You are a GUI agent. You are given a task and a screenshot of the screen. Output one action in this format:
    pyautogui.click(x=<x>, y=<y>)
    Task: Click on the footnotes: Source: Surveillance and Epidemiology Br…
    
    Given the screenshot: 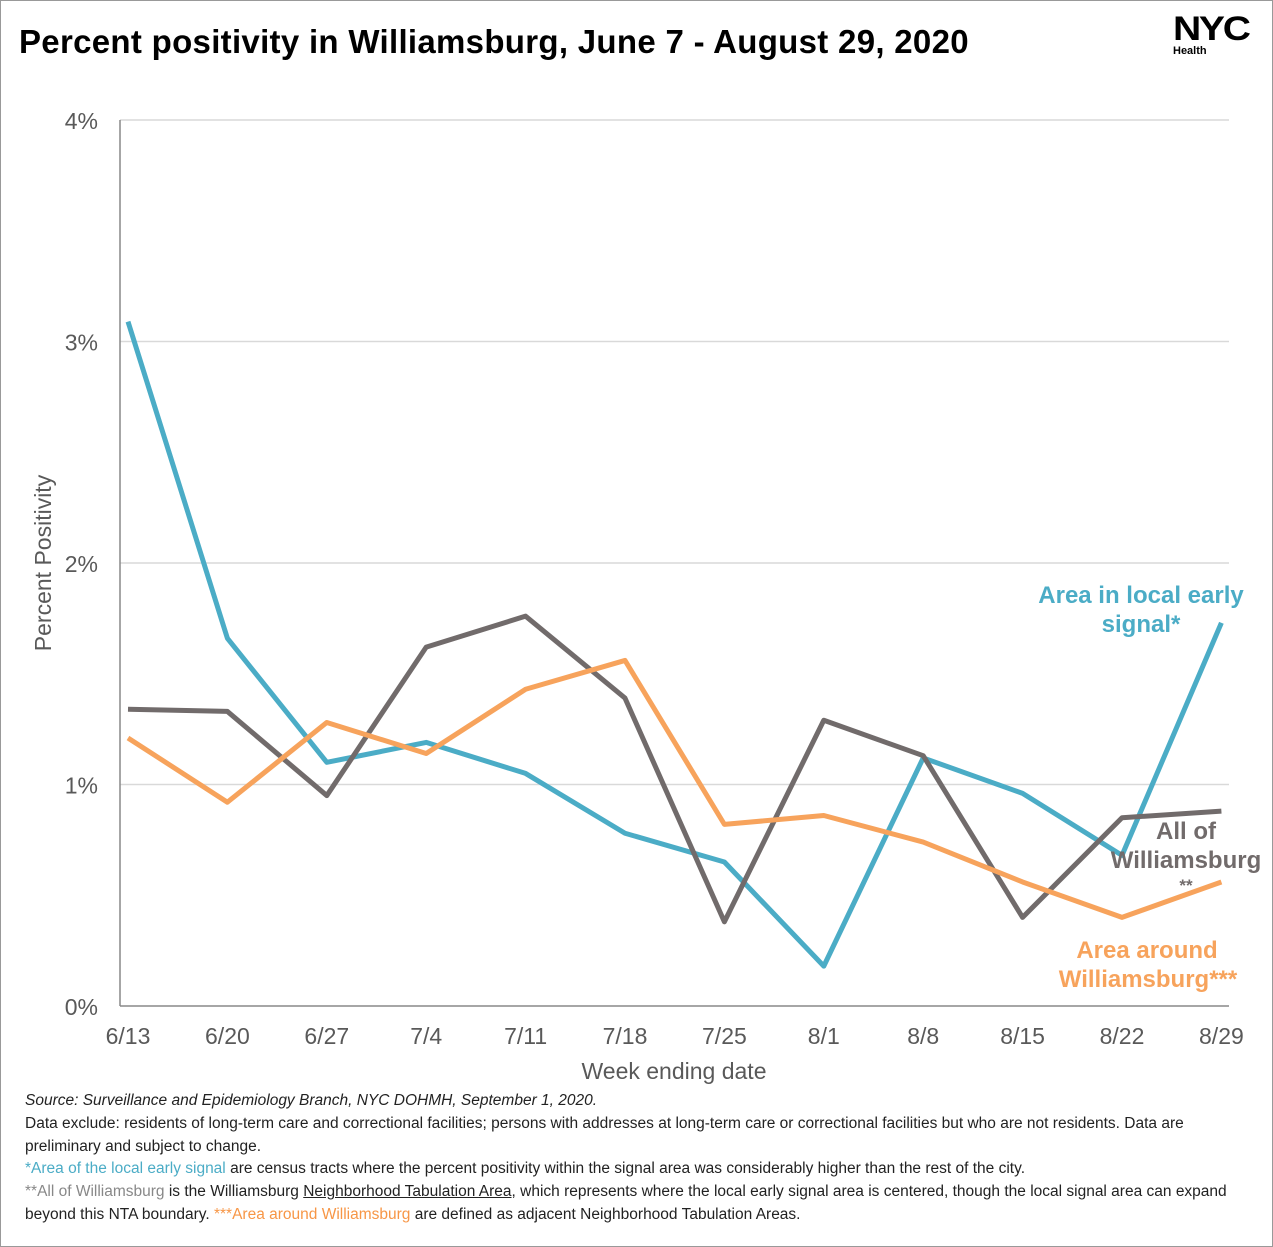 What is the action you would take?
    pyautogui.click(x=635, y=1158)
    